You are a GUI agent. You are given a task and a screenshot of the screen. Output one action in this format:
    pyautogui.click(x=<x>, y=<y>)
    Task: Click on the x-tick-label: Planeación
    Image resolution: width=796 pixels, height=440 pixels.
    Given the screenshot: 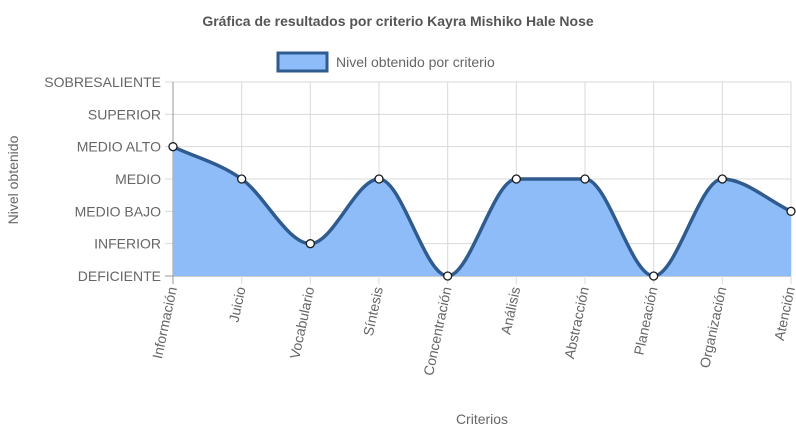 What is the action you would take?
    pyautogui.click(x=646, y=320)
    